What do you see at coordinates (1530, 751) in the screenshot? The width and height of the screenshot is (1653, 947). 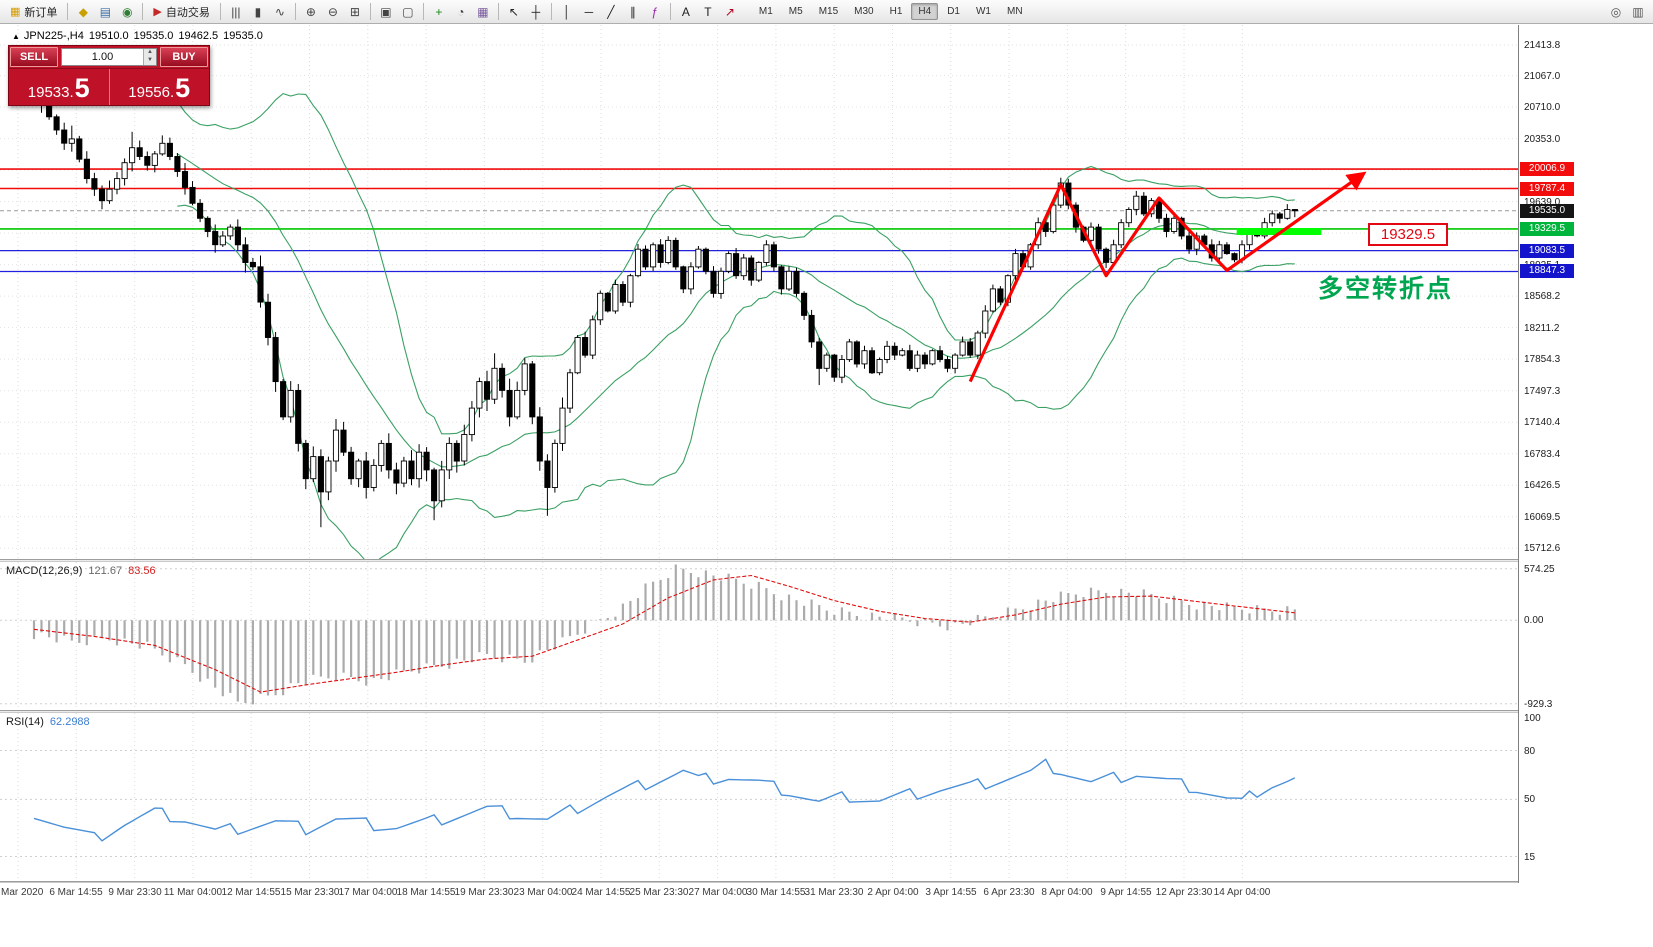 I see `rsi-tick-label: 80` at bounding box center [1530, 751].